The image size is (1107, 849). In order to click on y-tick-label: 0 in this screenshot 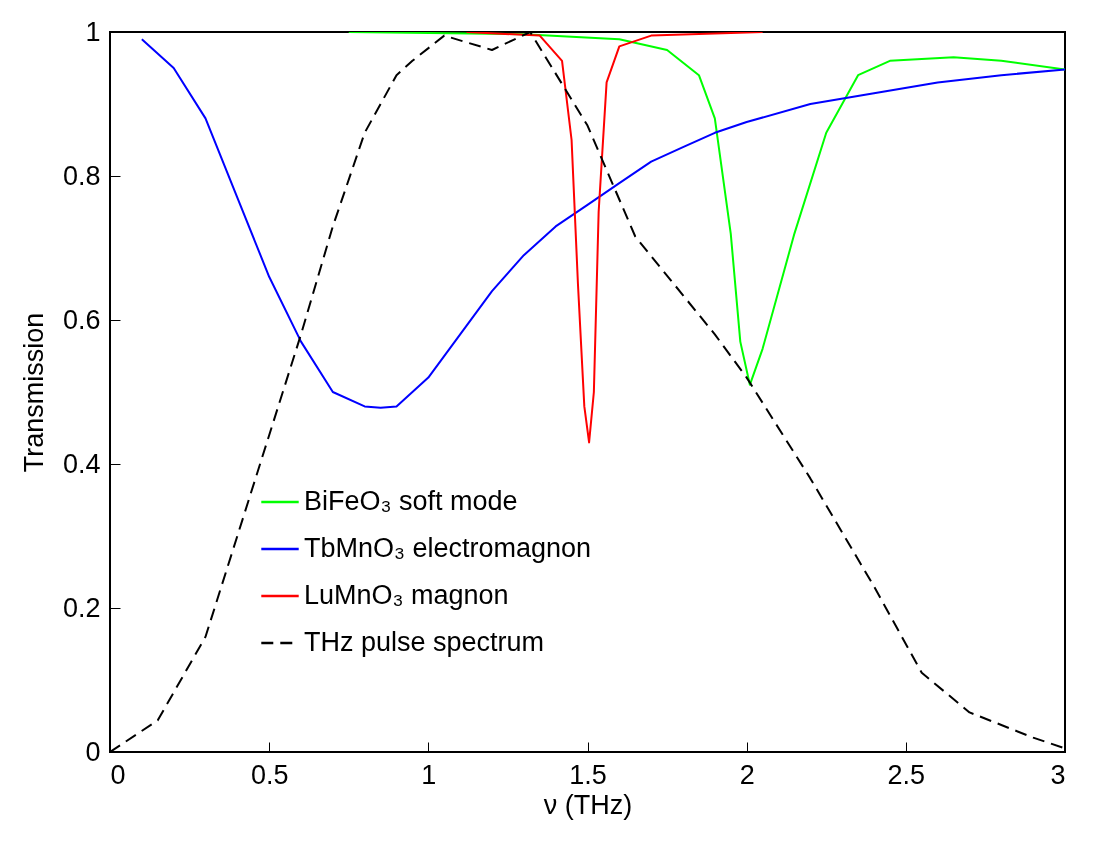, I will do `click(93, 751)`.